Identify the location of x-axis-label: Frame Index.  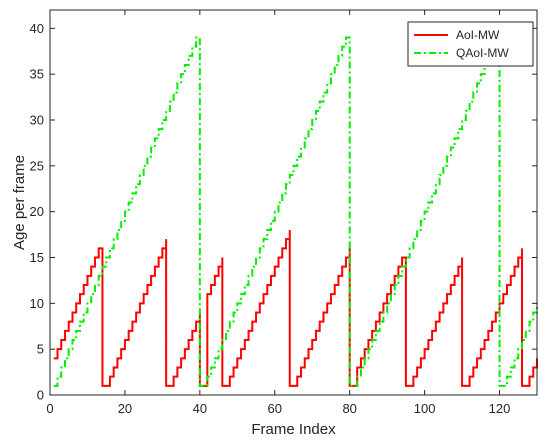
(293, 429).